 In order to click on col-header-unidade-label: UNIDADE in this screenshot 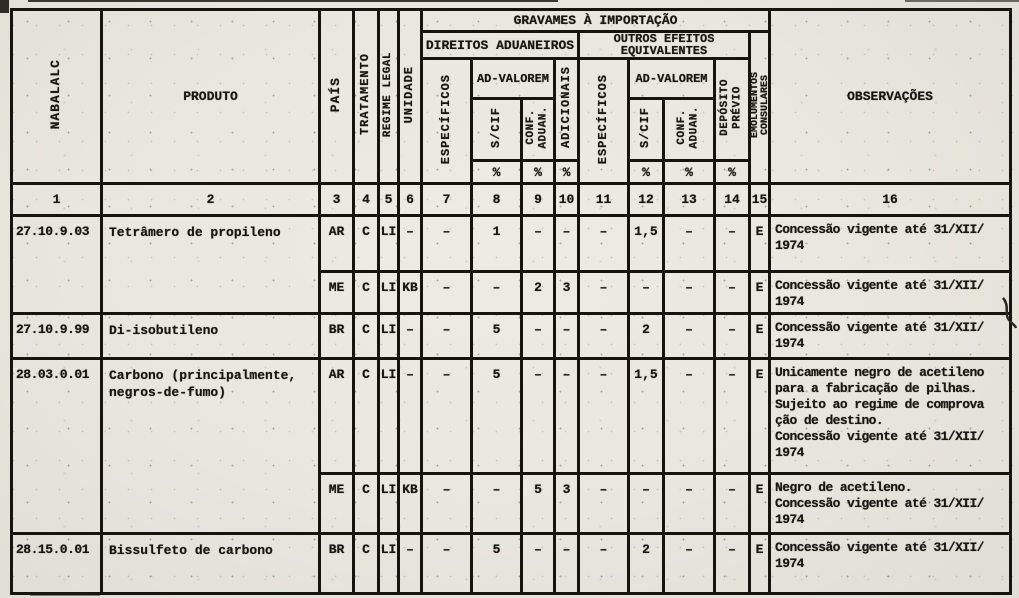, I will do `click(409, 94)`.